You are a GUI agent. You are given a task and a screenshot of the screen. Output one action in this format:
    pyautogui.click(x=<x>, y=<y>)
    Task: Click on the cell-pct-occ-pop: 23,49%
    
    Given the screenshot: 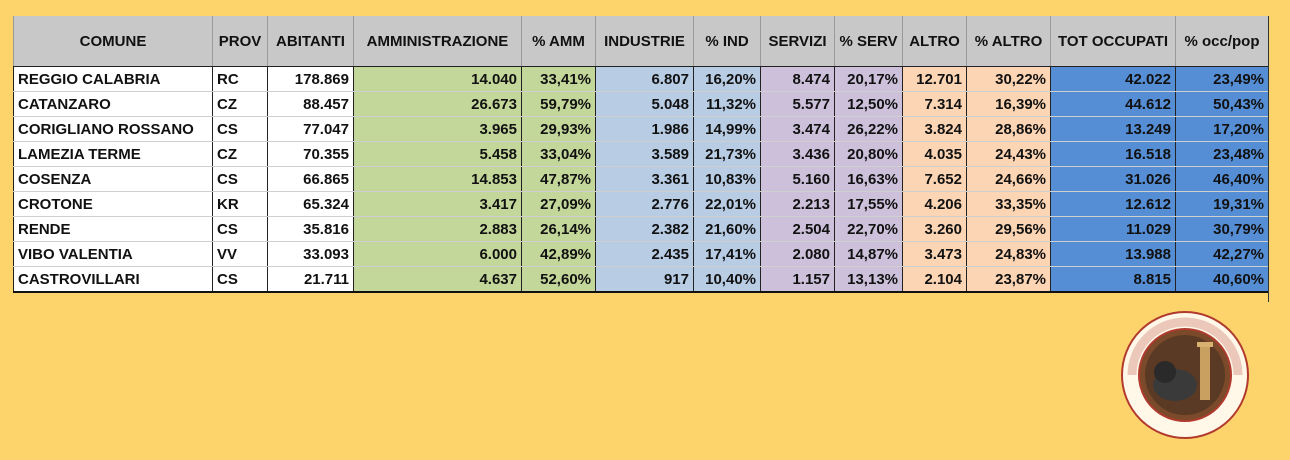 What is the action you would take?
    pyautogui.click(x=1222, y=79)
    